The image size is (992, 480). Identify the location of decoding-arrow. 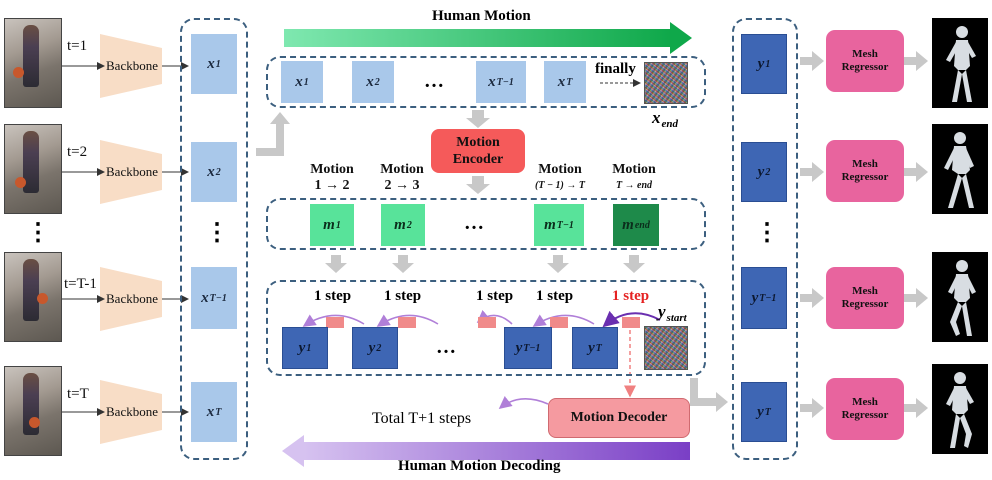
(486, 451).